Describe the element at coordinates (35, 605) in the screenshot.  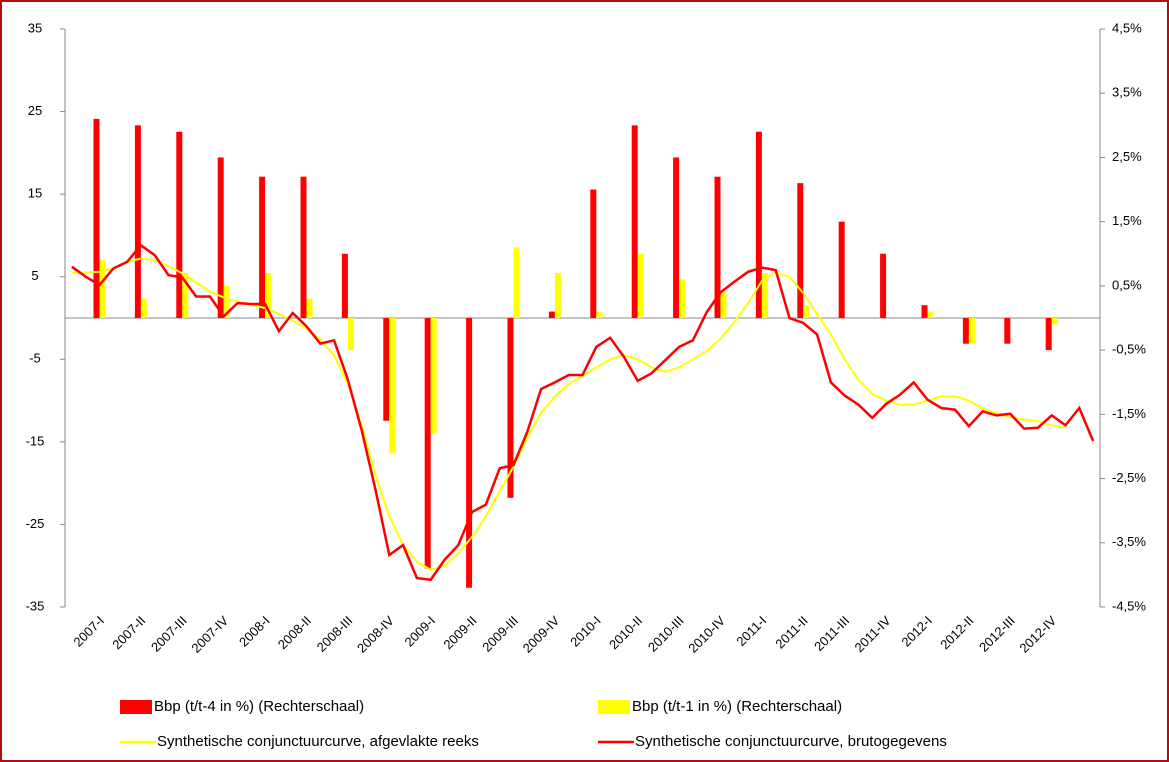
I see `y-tick-label: -35` at that location.